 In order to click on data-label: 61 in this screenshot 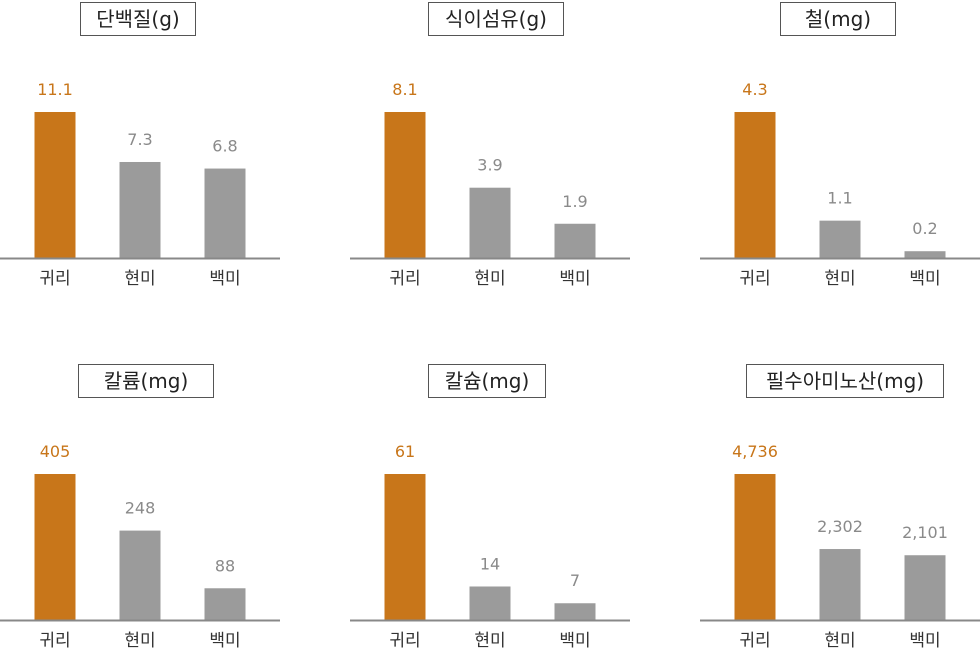, I will do `click(405, 451)`.